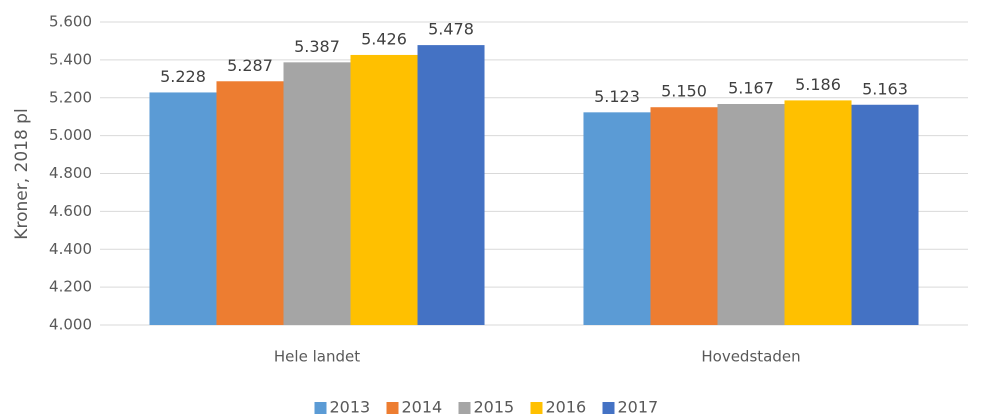 The width and height of the screenshot is (989, 416). What do you see at coordinates (684, 91) in the screenshot?
I see `data-label: 5.150` at bounding box center [684, 91].